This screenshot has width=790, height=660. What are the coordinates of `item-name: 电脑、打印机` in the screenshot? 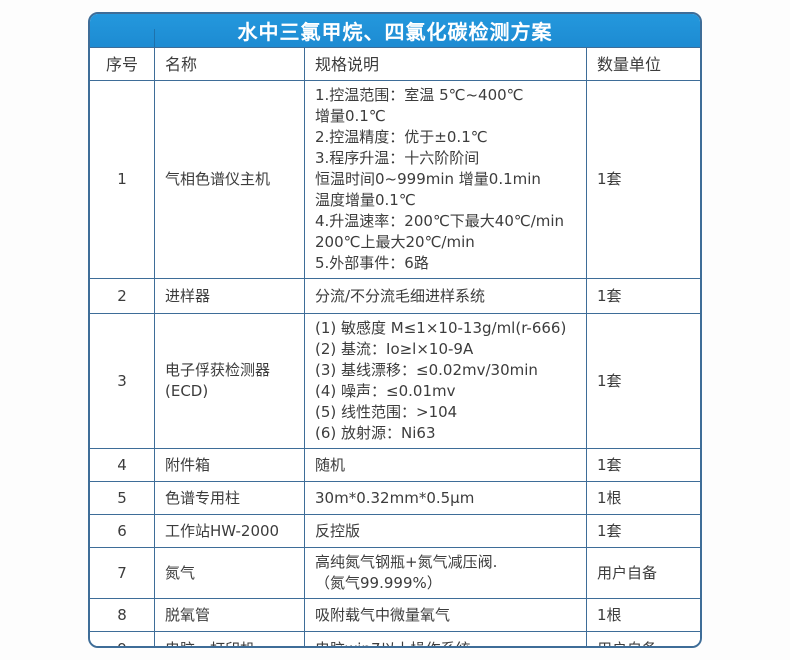 It's located at (229, 639).